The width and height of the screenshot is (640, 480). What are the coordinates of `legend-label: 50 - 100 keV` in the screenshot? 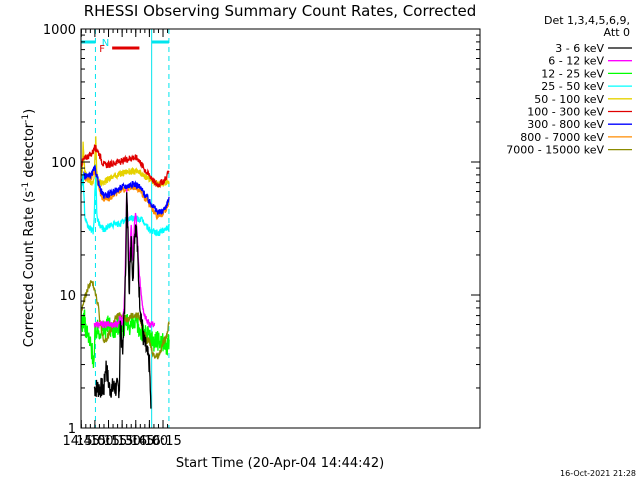 It's located at (569, 99).